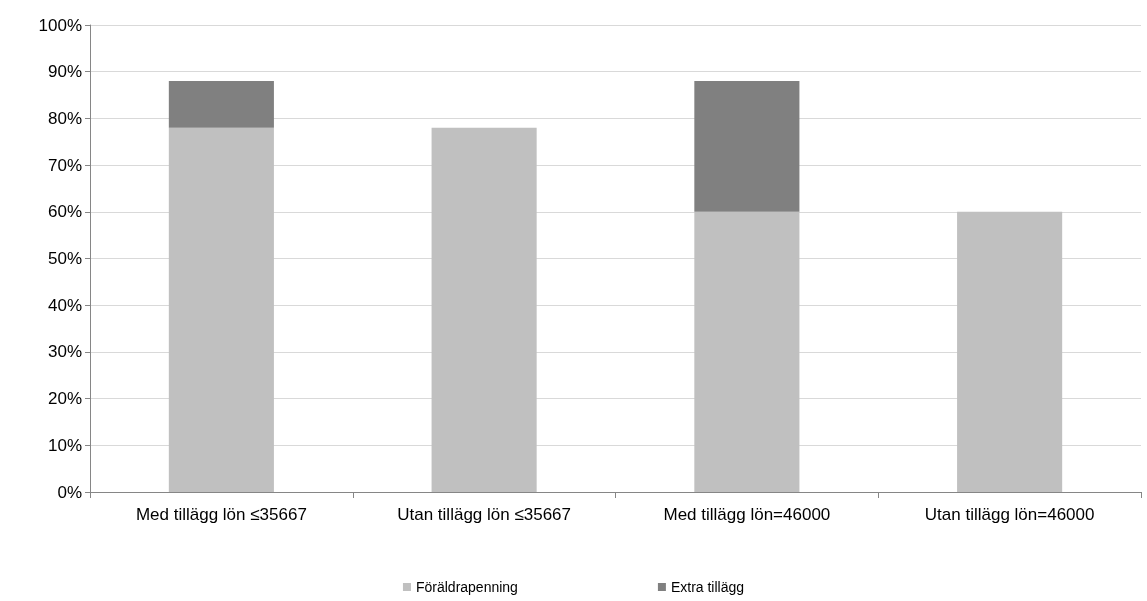  Describe the element at coordinates (64, 445) in the screenshot. I see `y-tick-label: 10%` at that location.